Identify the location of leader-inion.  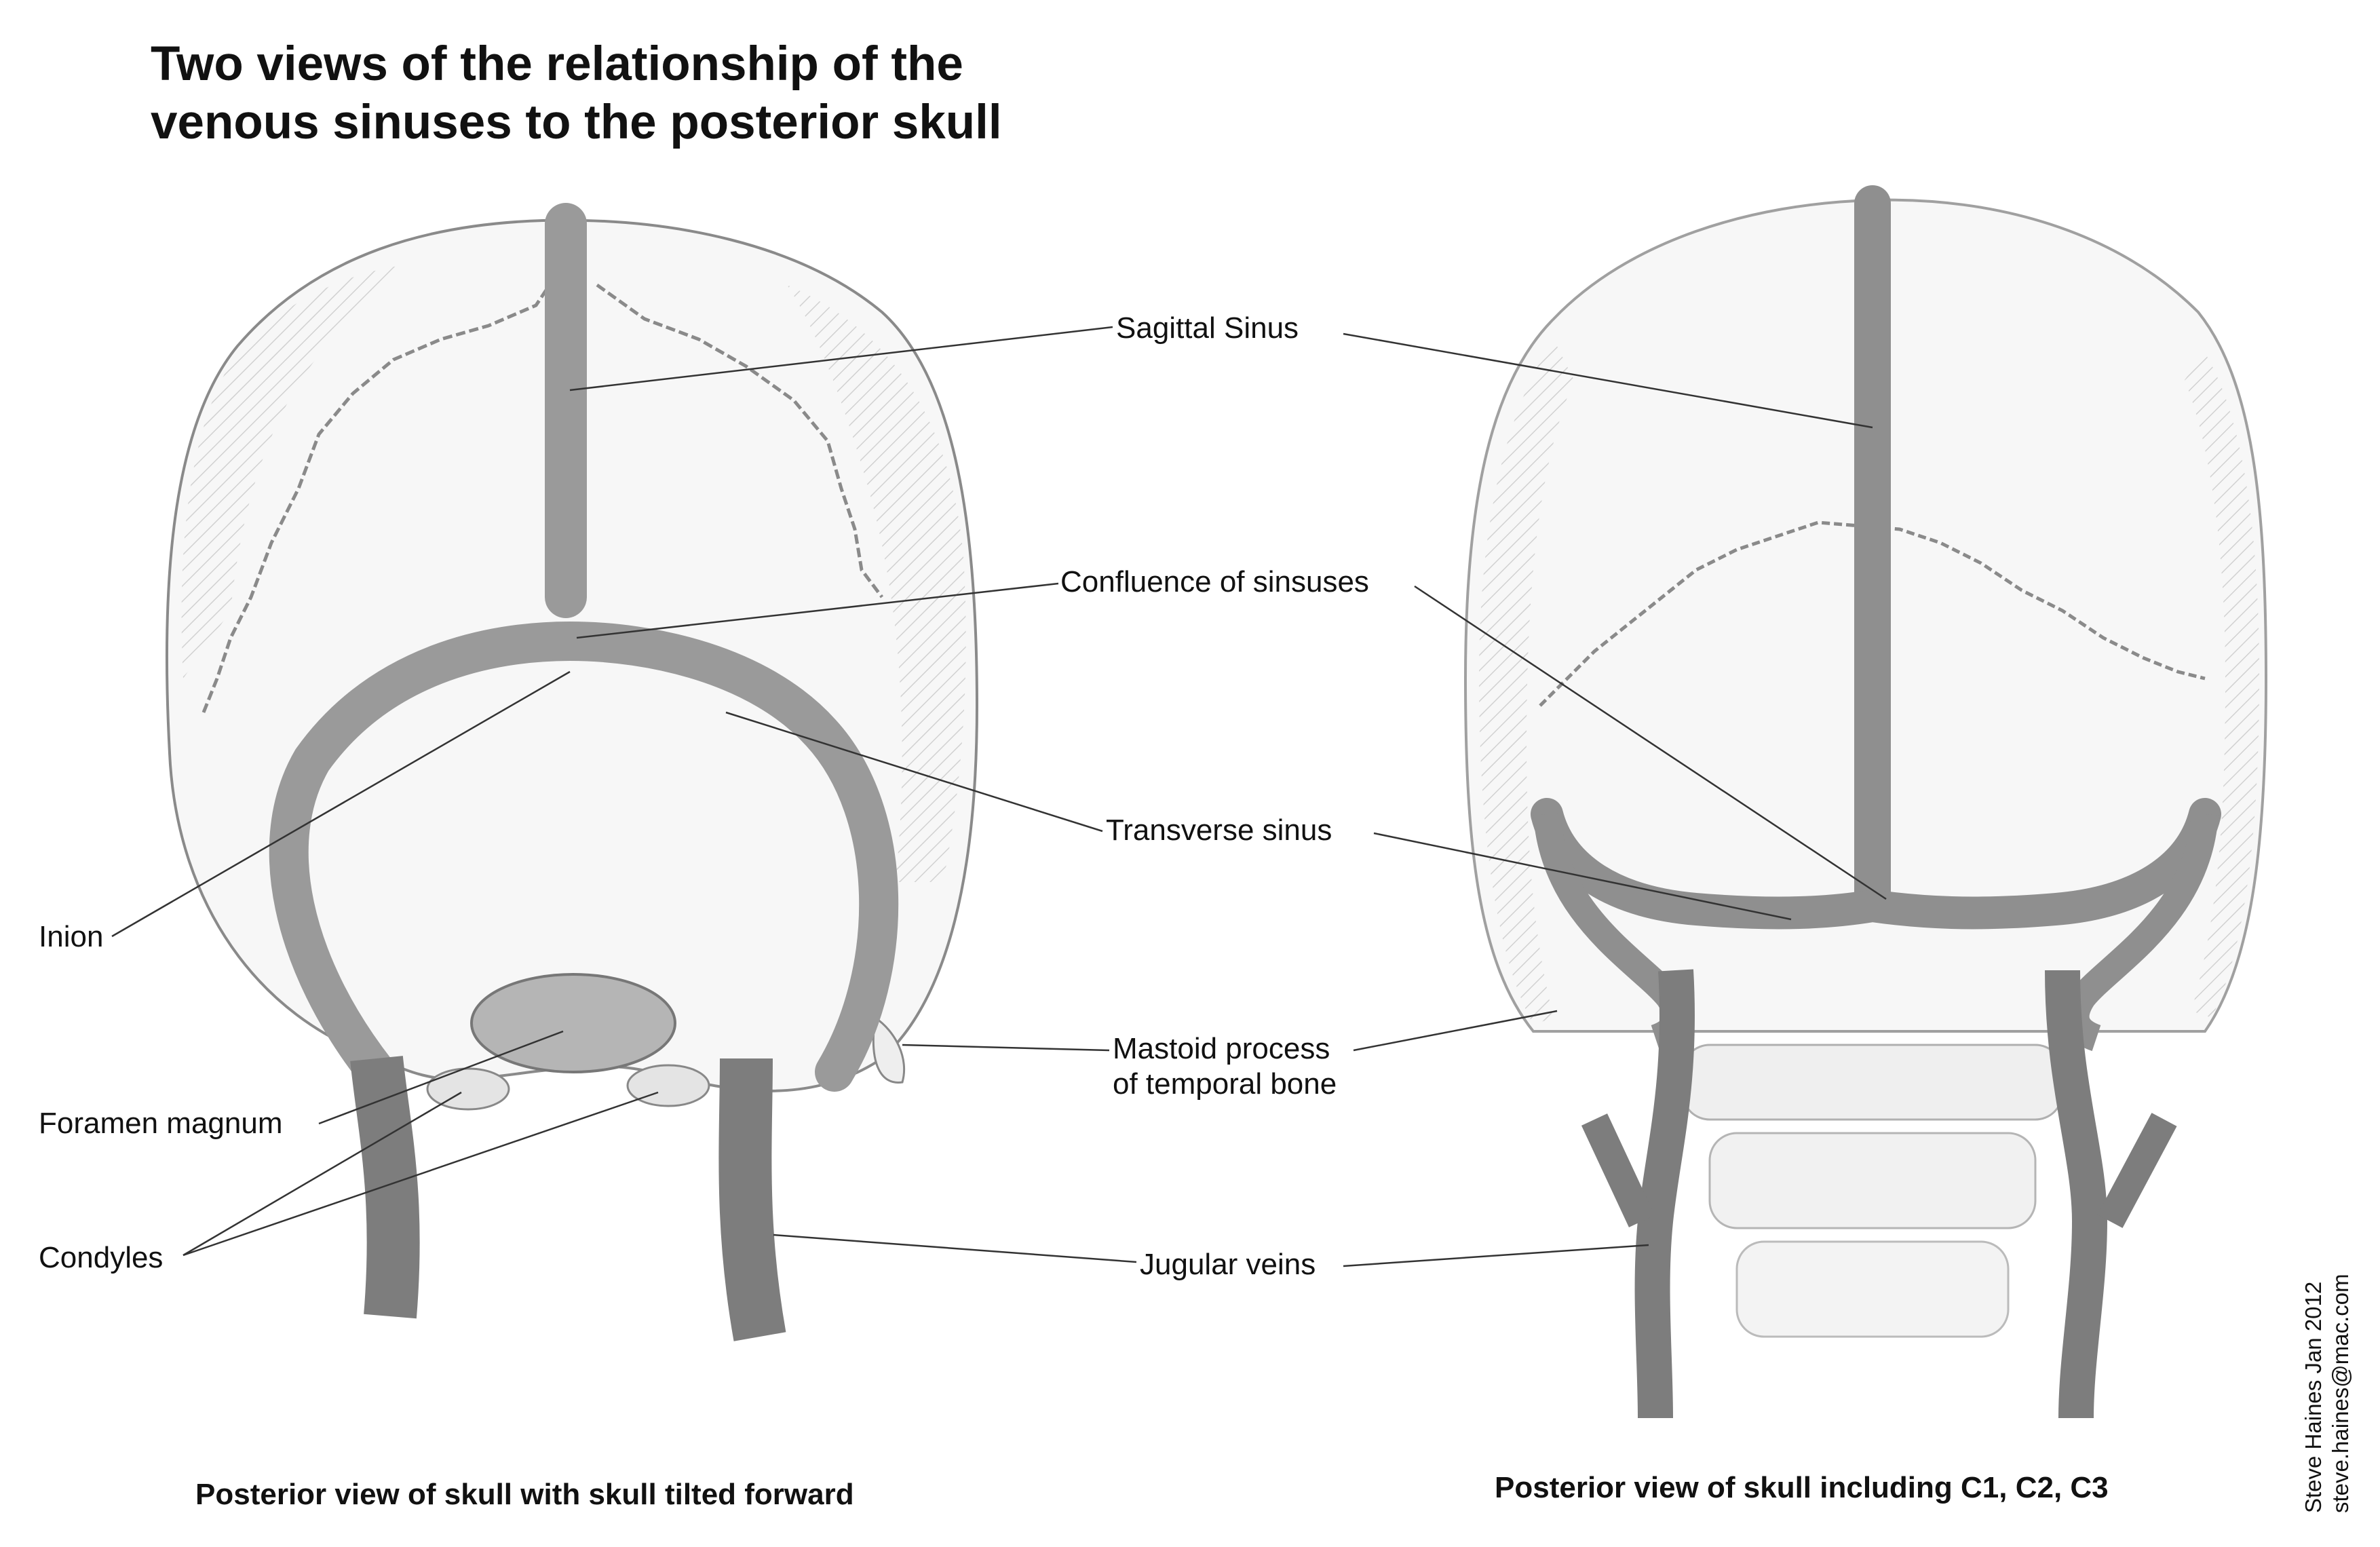
(341, 804).